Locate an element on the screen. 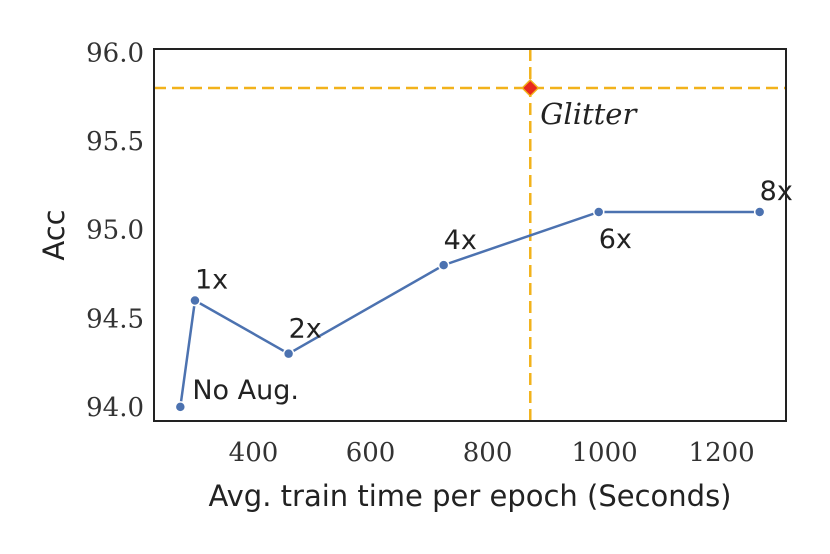  y-tick-label: 94.5 is located at coordinates (115, 319).